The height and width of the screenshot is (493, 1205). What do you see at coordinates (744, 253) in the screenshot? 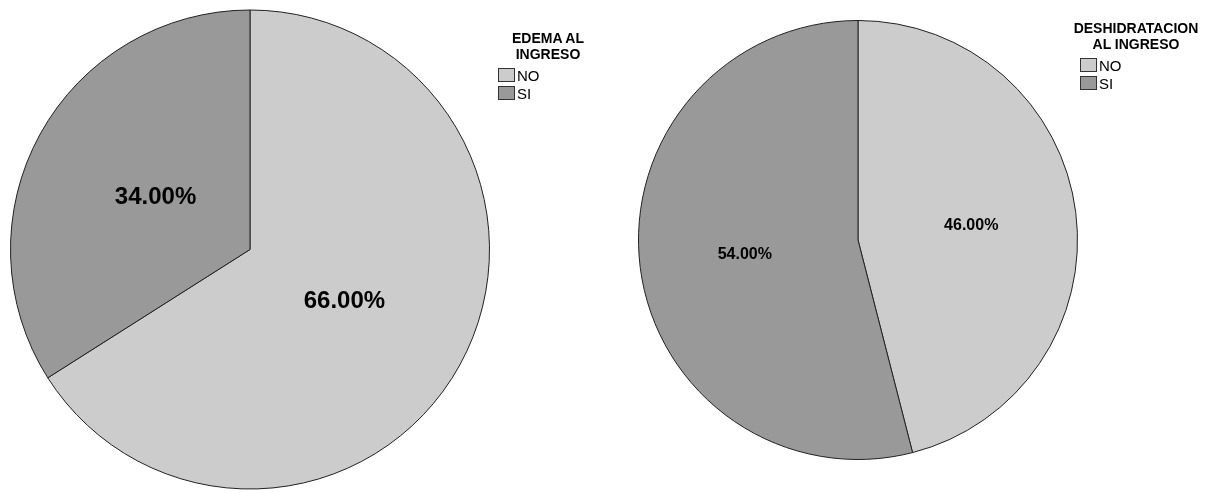
I see `data-label: 54.00%` at bounding box center [744, 253].